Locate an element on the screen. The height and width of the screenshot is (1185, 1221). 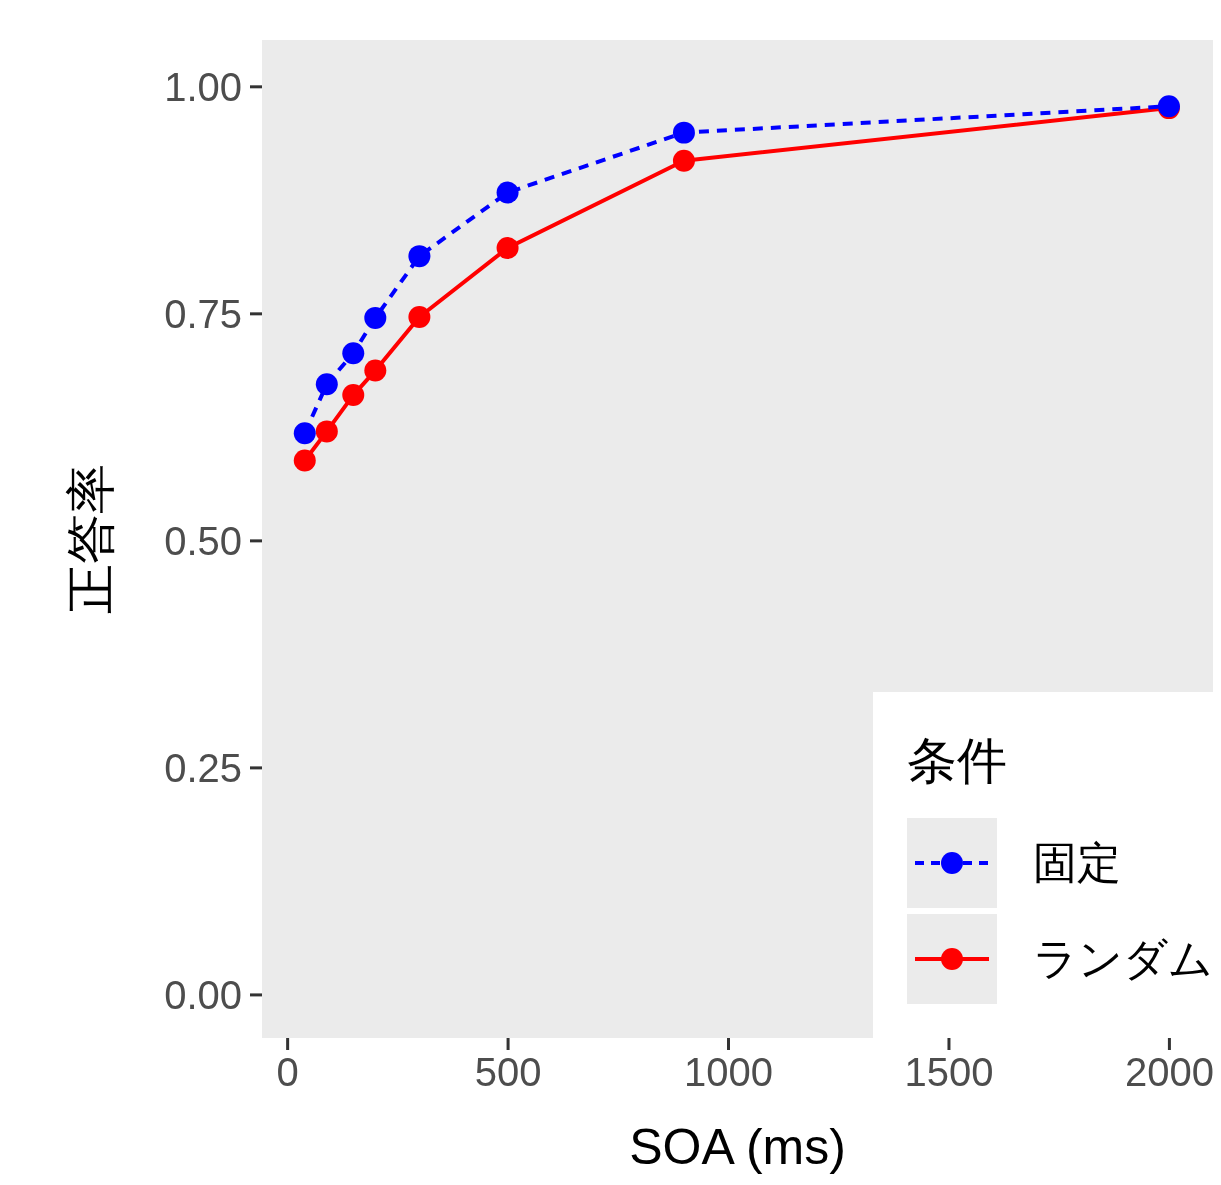
y-tick-label: 1.00 is located at coordinates (203, 86).